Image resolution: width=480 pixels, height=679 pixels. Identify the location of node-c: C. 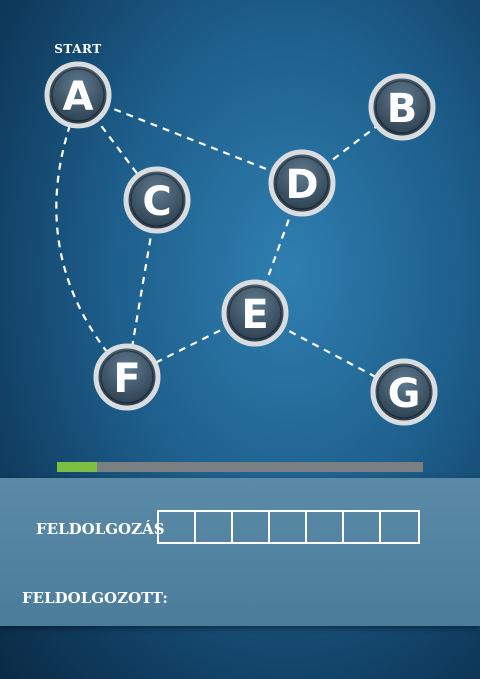
(157, 200).